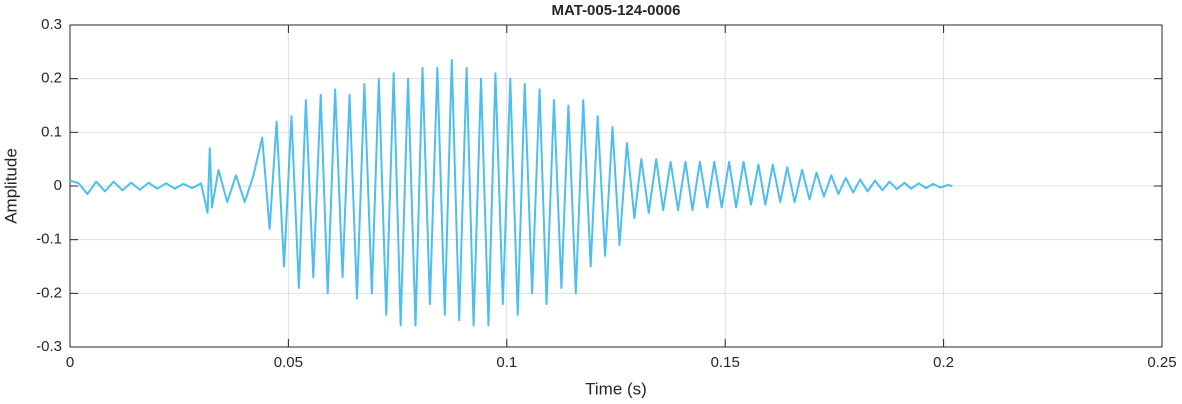 The width and height of the screenshot is (1182, 404). What do you see at coordinates (506, 362) in the screenshot?
I see `x-tick-label: 0.1` at bounding box center [506, 362].